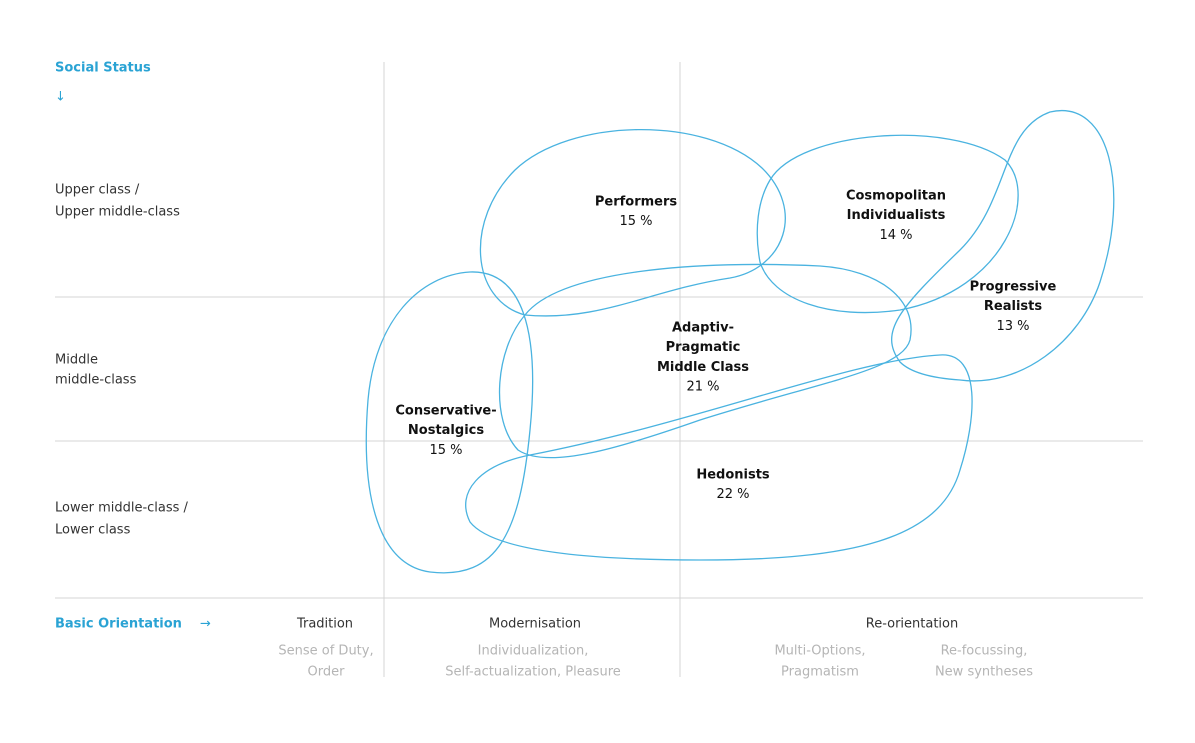 The height and width of the screenshot is (743, 1195). I want to click on blob-hedonists, so click(719, 457).